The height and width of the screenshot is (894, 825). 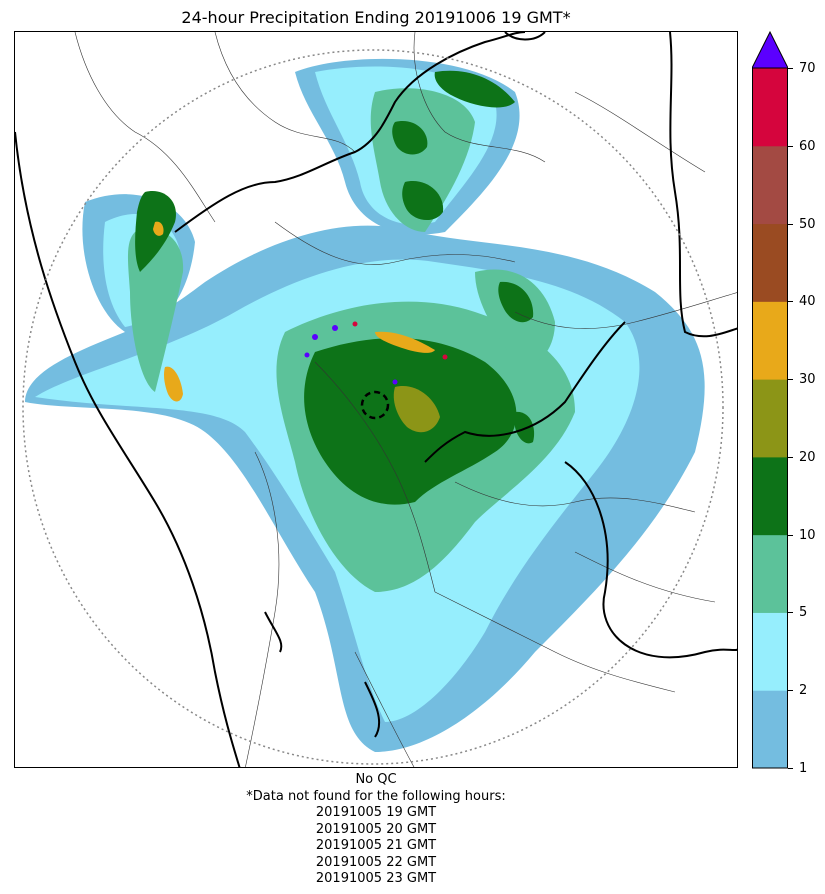 What do you see at coordinates (807, 380) in the screenshot?
I see `colorbar-tick-label: 30` at bounding box center [807, 380].